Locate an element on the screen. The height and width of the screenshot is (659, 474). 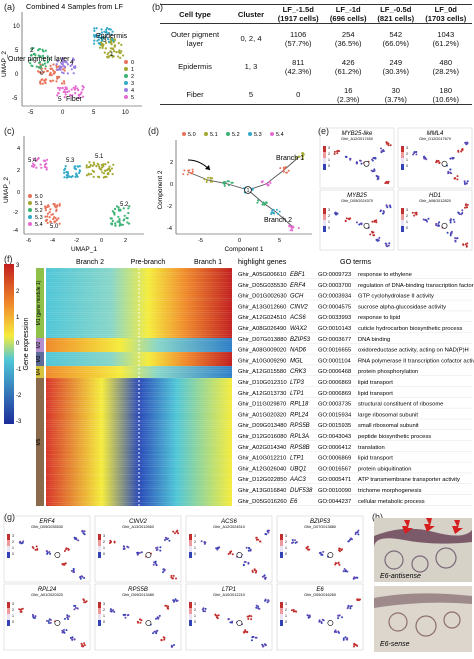
colorbar-tick: -3 is located at coordinates (19, 422).